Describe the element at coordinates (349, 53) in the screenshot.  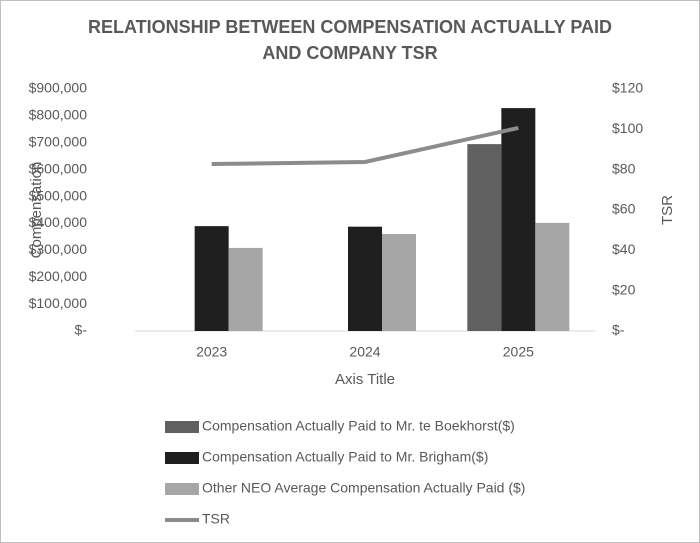
I see `chart-title: AND COMPANY TSR` at that location.